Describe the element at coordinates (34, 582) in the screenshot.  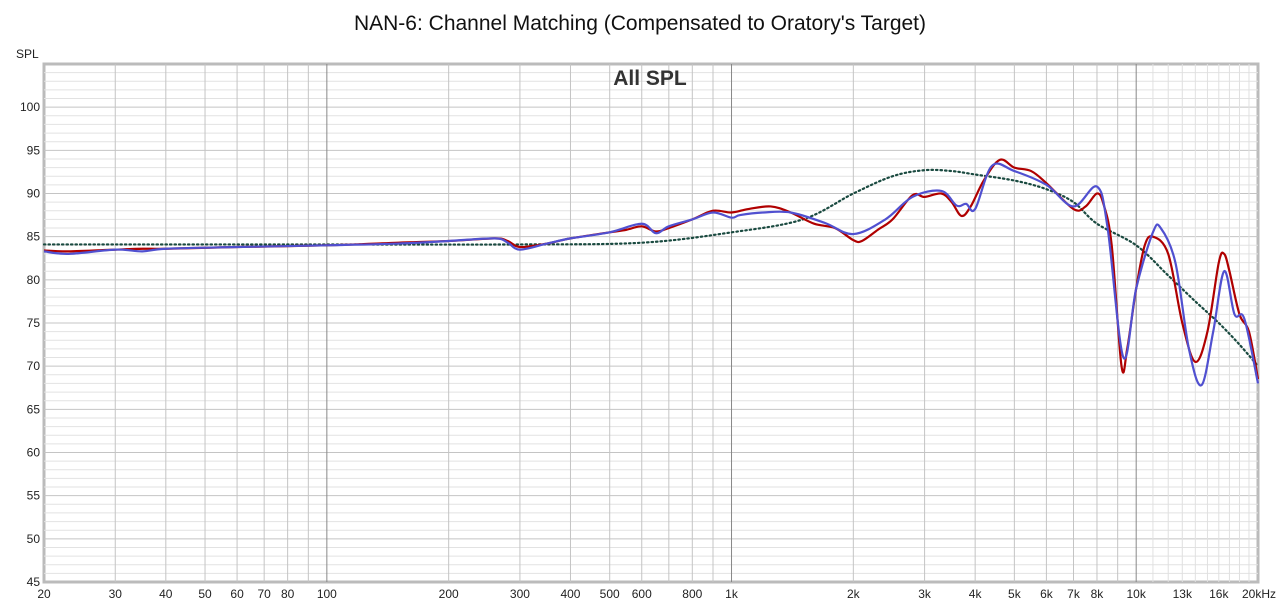
I see `y-tick-label: 45` at that location.